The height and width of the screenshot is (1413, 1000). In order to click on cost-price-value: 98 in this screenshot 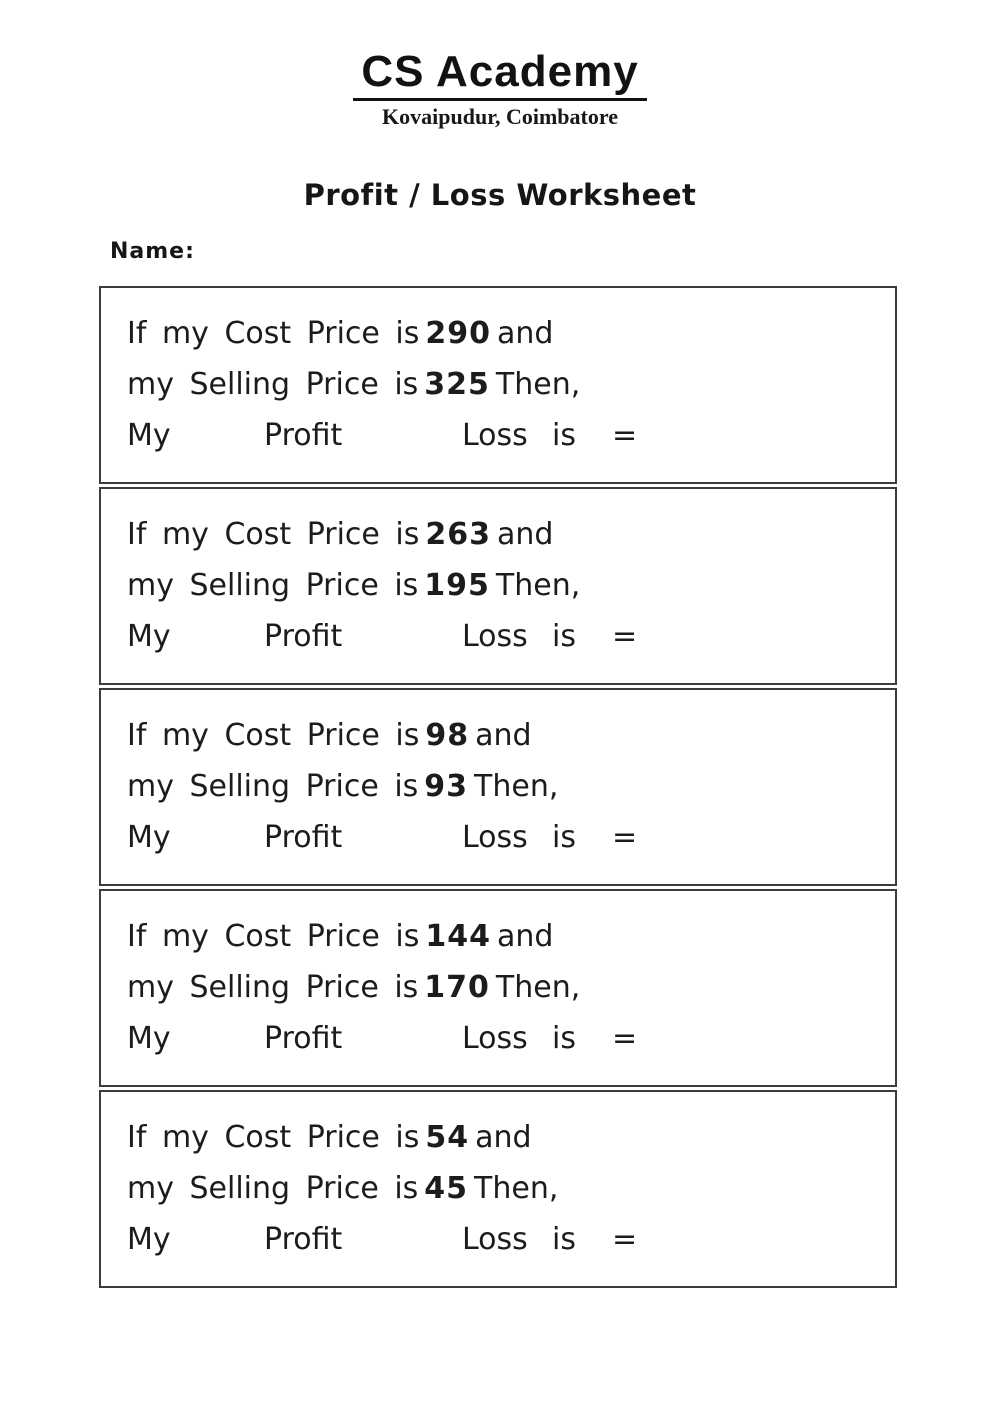, I will do `click(447, 735)`.